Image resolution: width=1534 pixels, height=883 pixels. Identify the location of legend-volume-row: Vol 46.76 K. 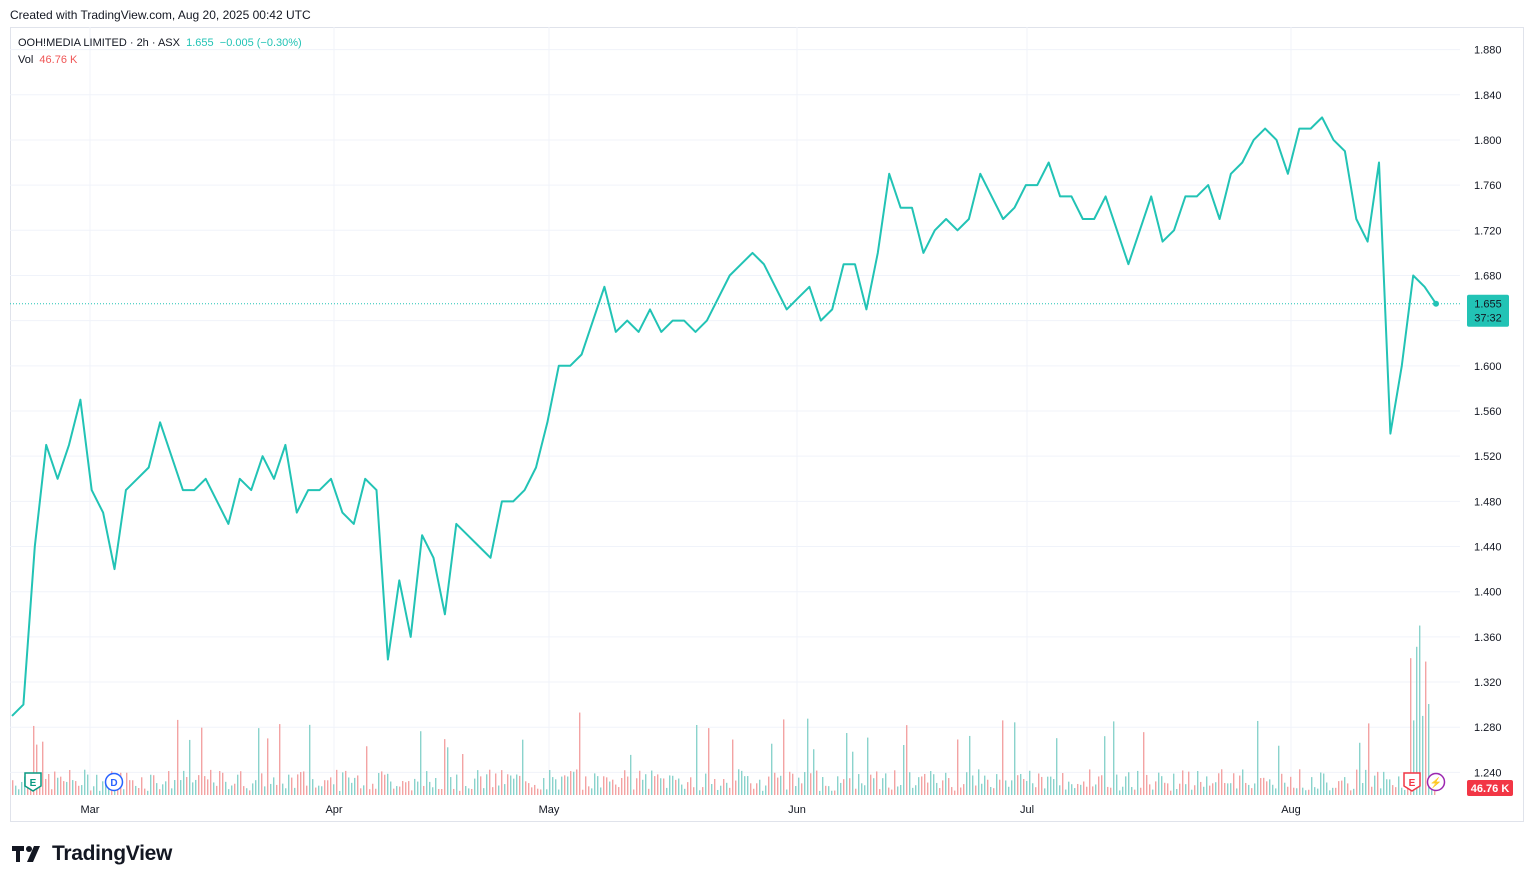
(160, 60).